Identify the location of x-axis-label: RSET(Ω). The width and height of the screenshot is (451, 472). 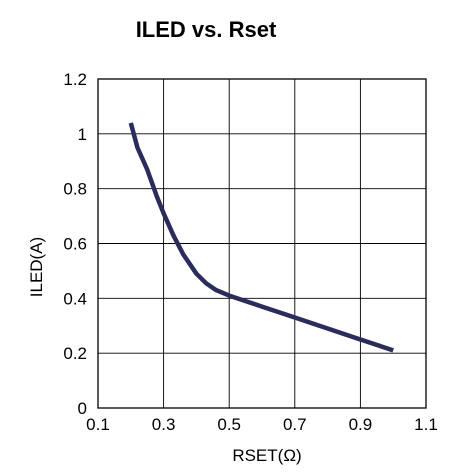
(266, 455).